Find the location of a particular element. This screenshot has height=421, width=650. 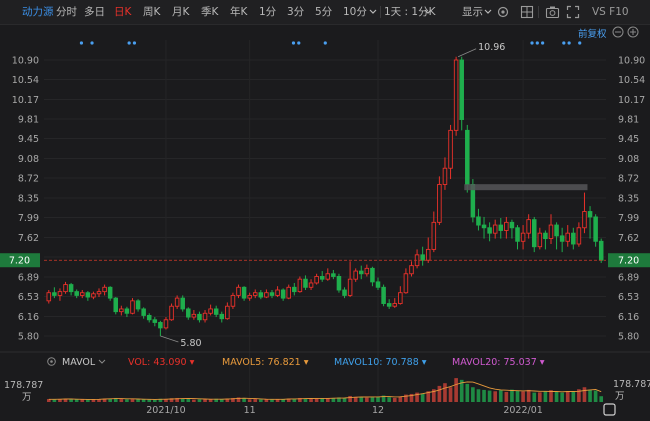

price-tick-left: 8.72 is located at coordinates (28, 178).